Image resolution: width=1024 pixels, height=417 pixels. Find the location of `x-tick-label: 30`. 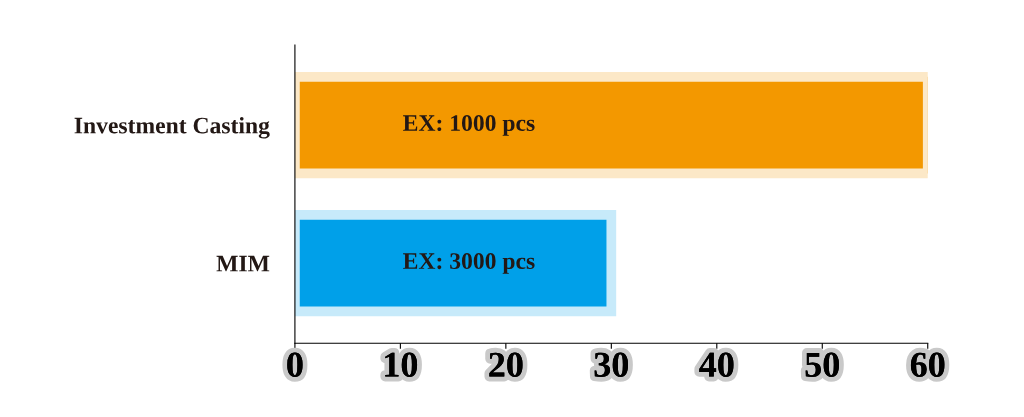

x-tick-label: 30 is located at coordinates (611, 364).